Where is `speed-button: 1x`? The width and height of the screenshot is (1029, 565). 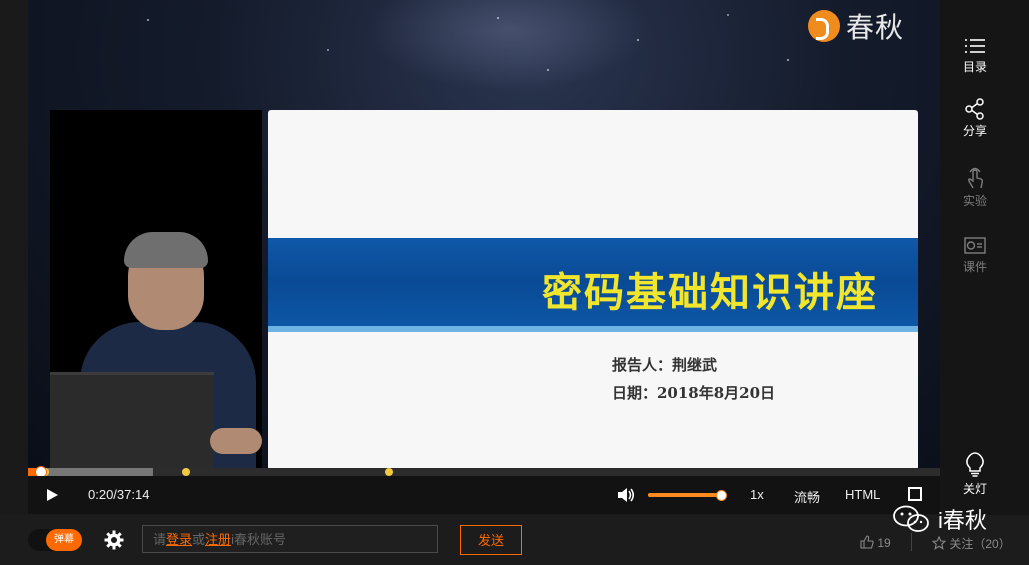 speed-button: 1x is located at coordinates (757, 494).